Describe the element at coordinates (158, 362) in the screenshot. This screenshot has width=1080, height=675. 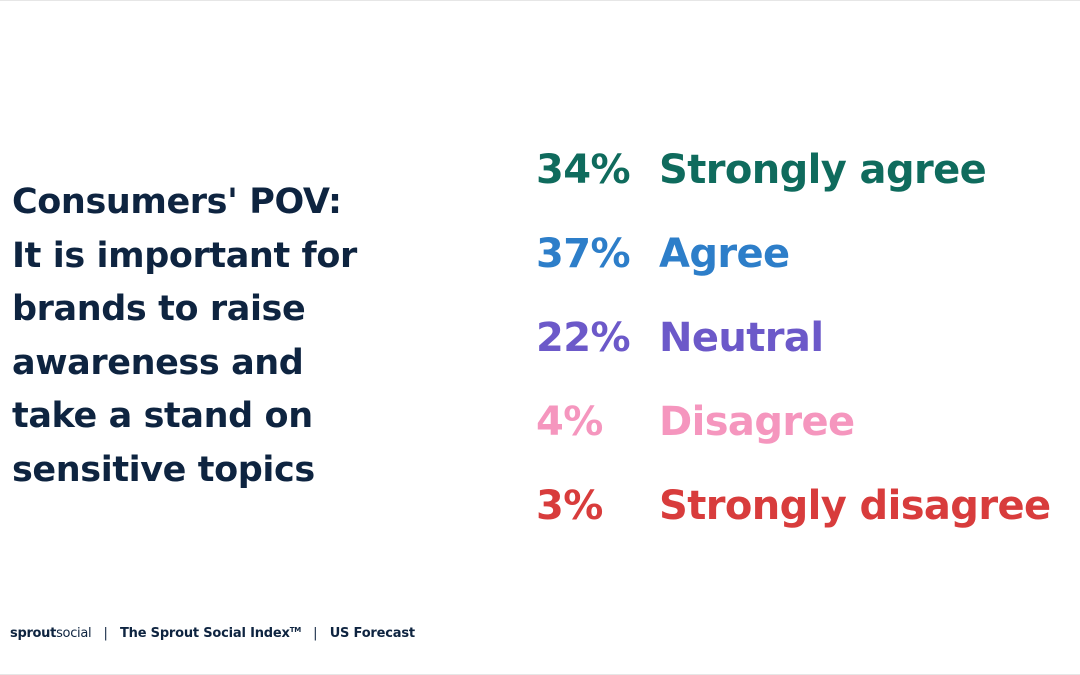
I see `headline-line: awareness and` at that location.